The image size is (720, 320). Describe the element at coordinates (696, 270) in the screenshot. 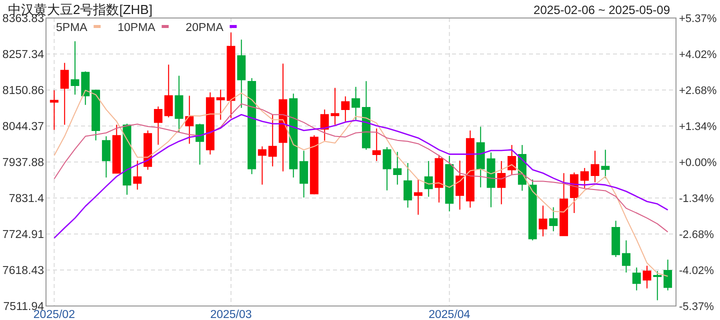

I see `y2-tick-label: -4.02%` at that location.